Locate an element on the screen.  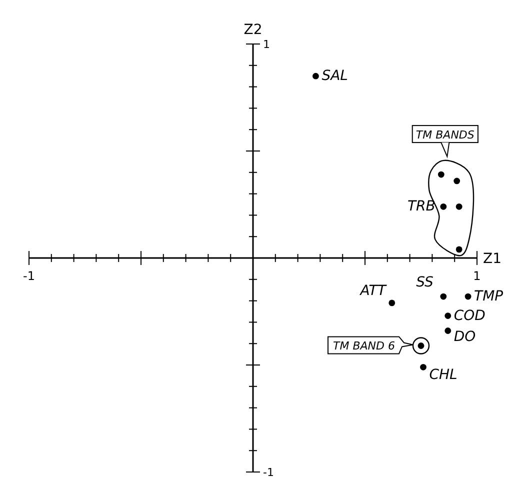
x-axis-title: Z1 is located at coordinates (492, 259).